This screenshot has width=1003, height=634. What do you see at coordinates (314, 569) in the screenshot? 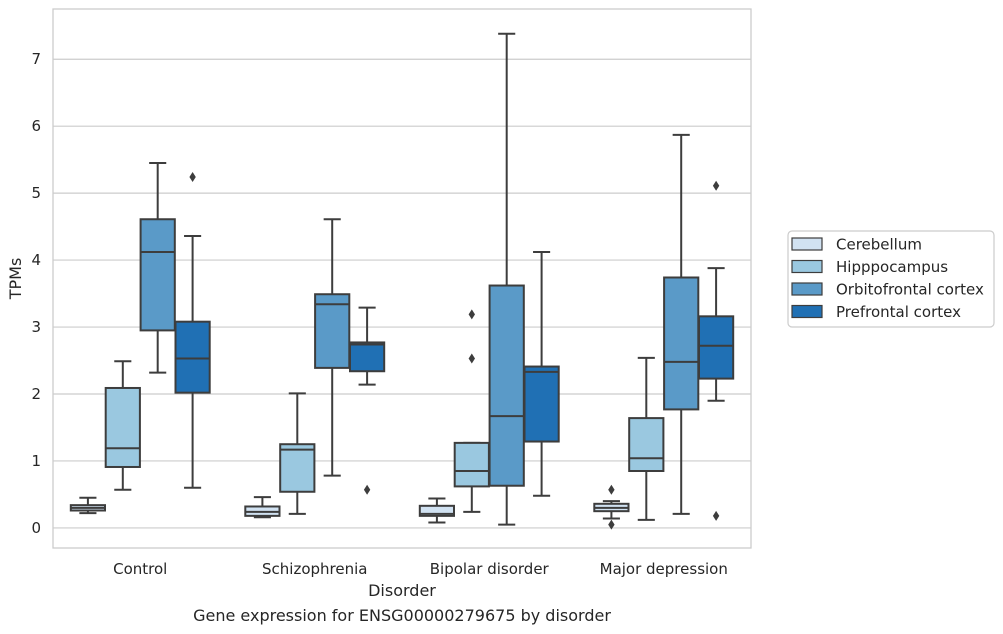
I see `x-tick-label: Schizophrenia` at bounding box center [314, 569].